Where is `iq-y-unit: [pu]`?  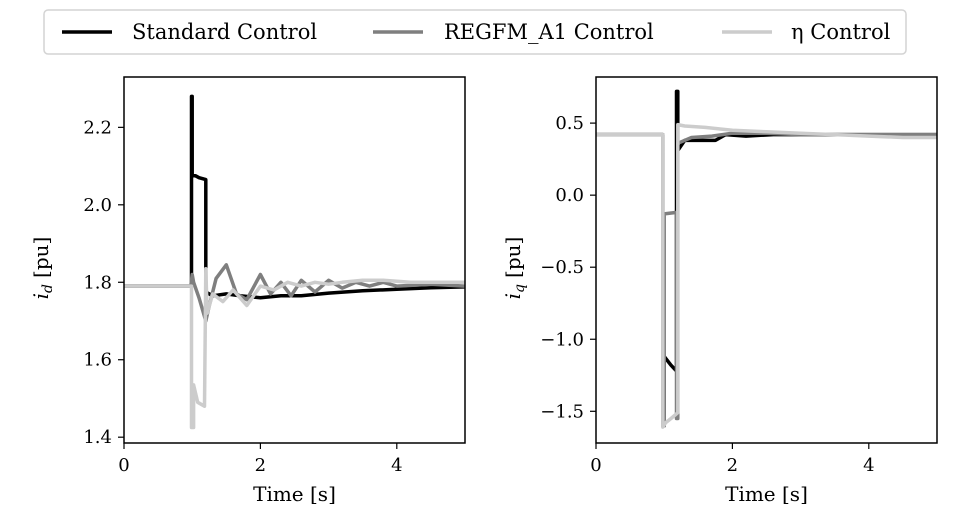
iq-y-unit: [pu] is located at coordinates (513, 257).